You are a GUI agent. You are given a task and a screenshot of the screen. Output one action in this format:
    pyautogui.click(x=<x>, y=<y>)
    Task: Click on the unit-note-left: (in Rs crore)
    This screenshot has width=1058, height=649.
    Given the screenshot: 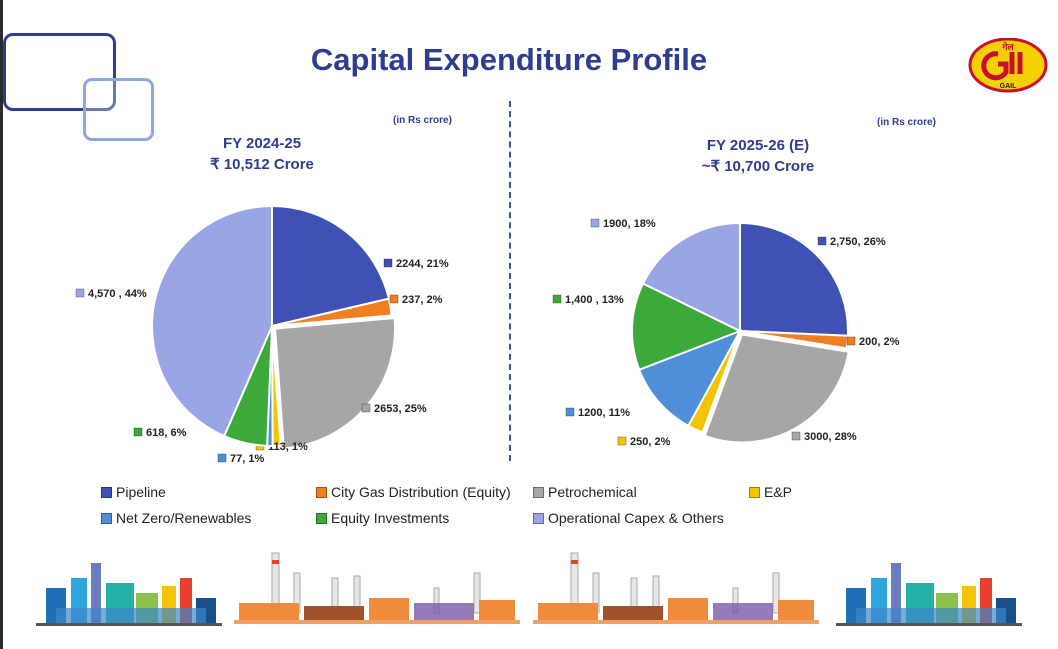 What is the action you would take?
    pyautogui.click(x=422, y=120)
    